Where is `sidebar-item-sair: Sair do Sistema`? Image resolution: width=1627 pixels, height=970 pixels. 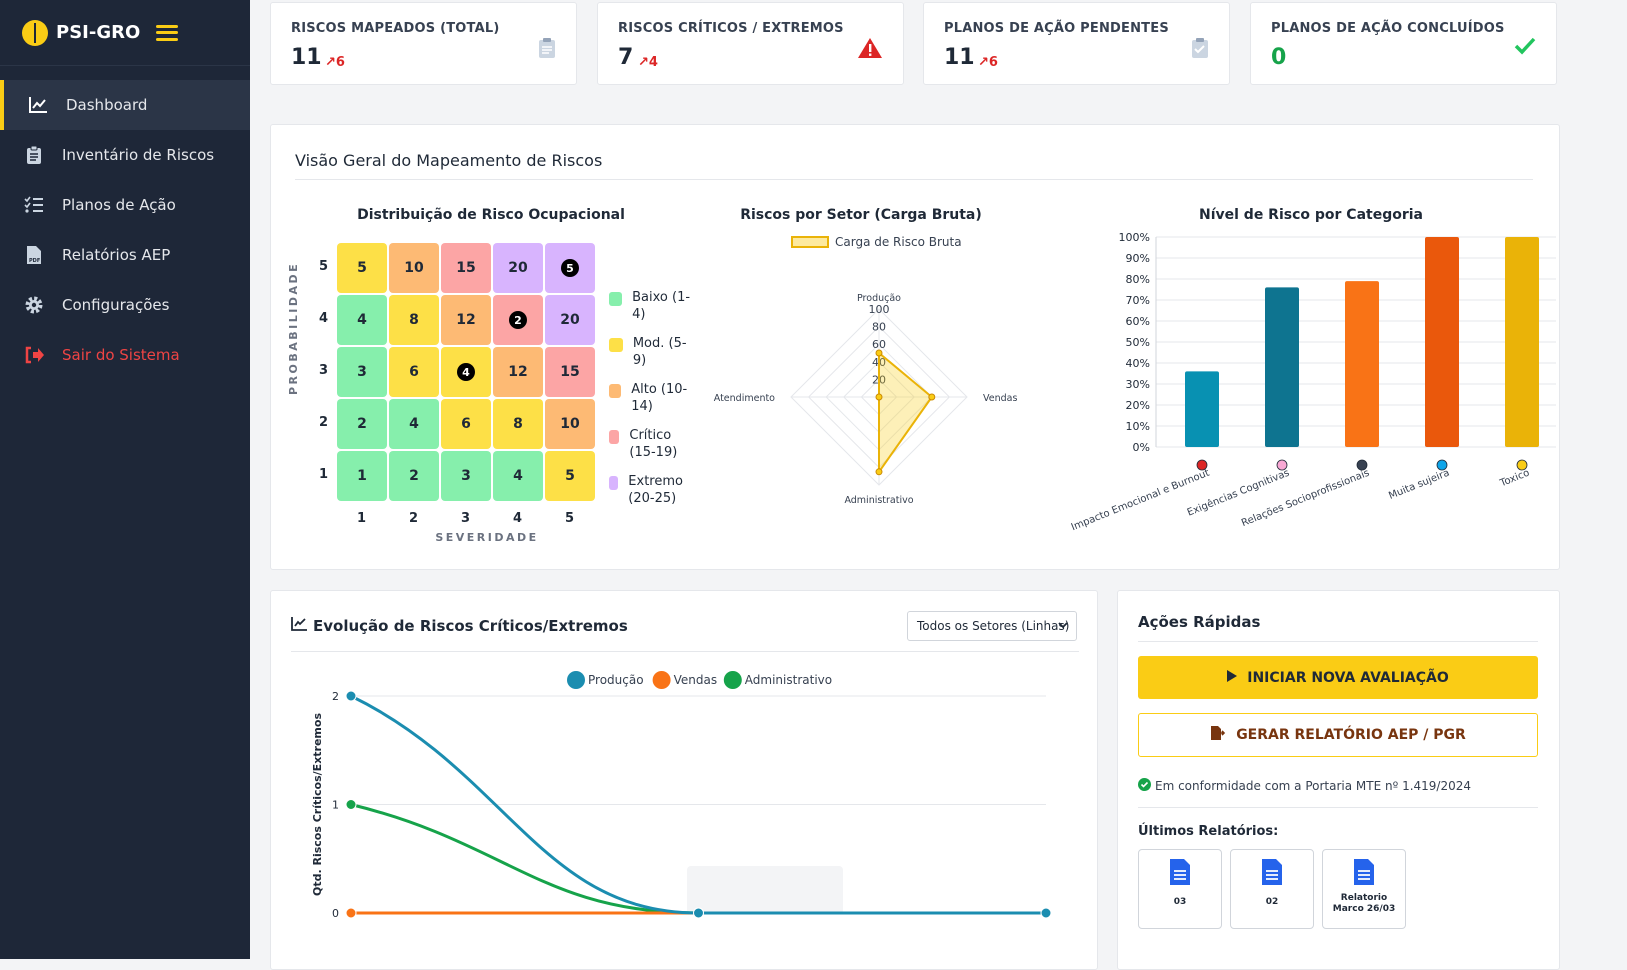 sidebar-item-sair: Sair do Sistema is located at coordinates (125, 355).